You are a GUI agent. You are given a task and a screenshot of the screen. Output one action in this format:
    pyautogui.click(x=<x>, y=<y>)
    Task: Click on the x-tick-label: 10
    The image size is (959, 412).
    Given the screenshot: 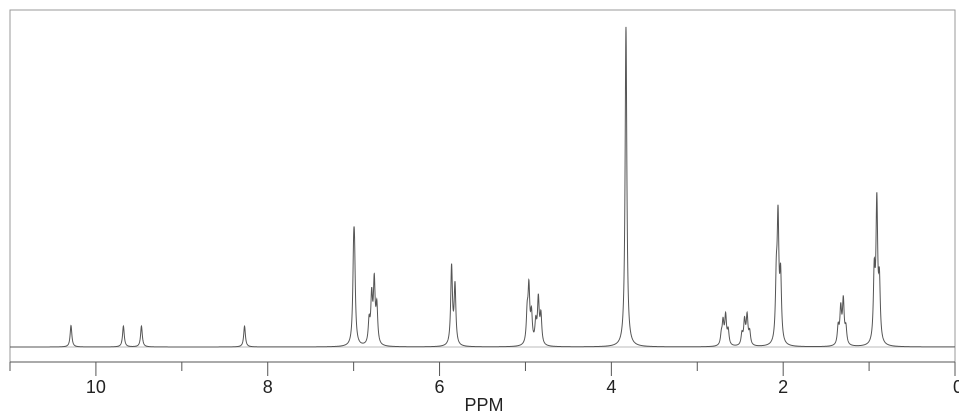 What is the action you would take?
    pyautogui.click(x=96, y=387)
    